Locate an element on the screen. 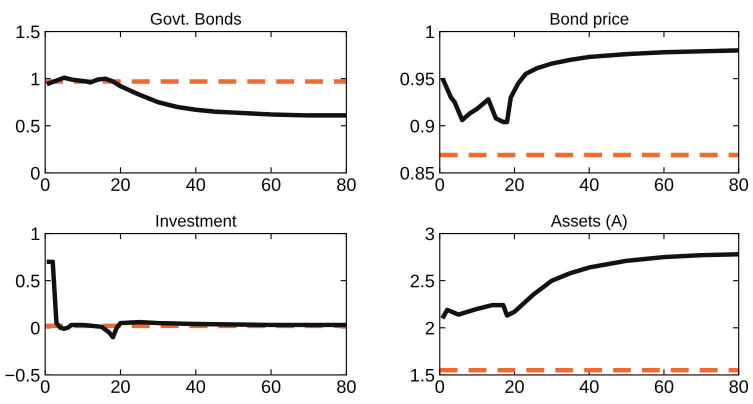 This screenshot has height=404, width=753. chart-title: Bond price is located at coordinates (589, 20).